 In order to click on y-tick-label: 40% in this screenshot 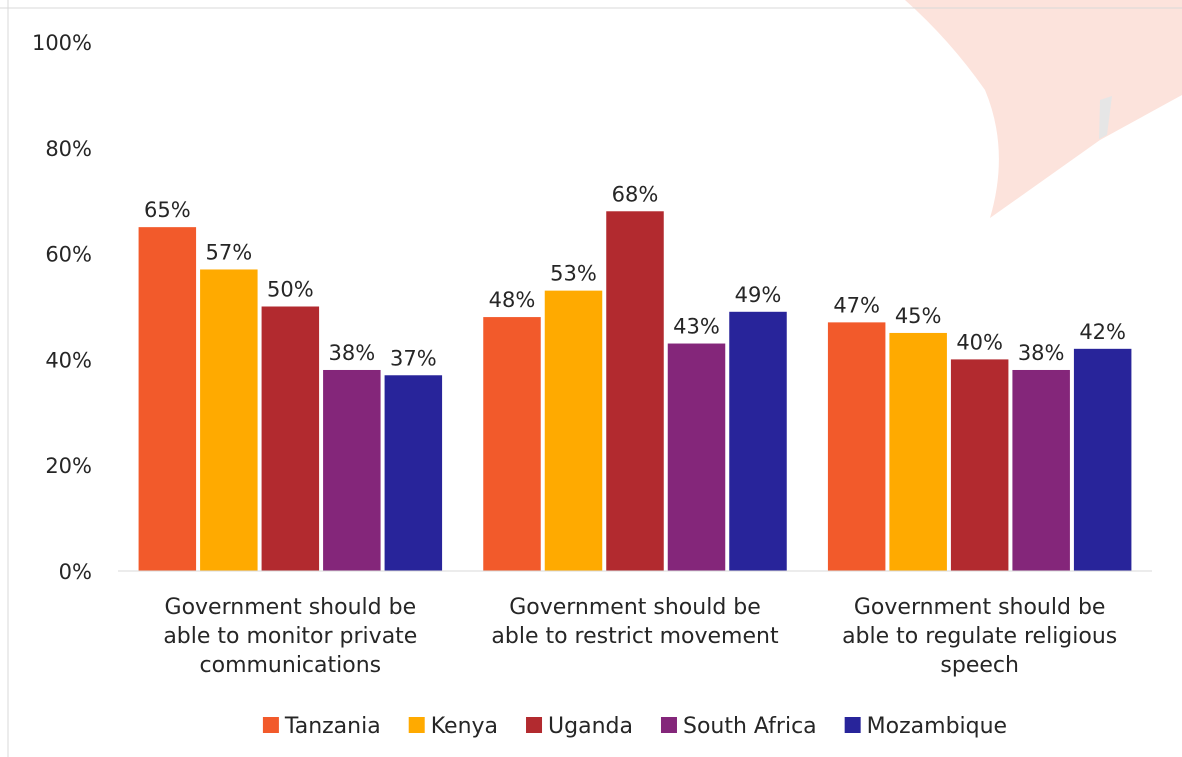, I will do `click(68, 360)`.